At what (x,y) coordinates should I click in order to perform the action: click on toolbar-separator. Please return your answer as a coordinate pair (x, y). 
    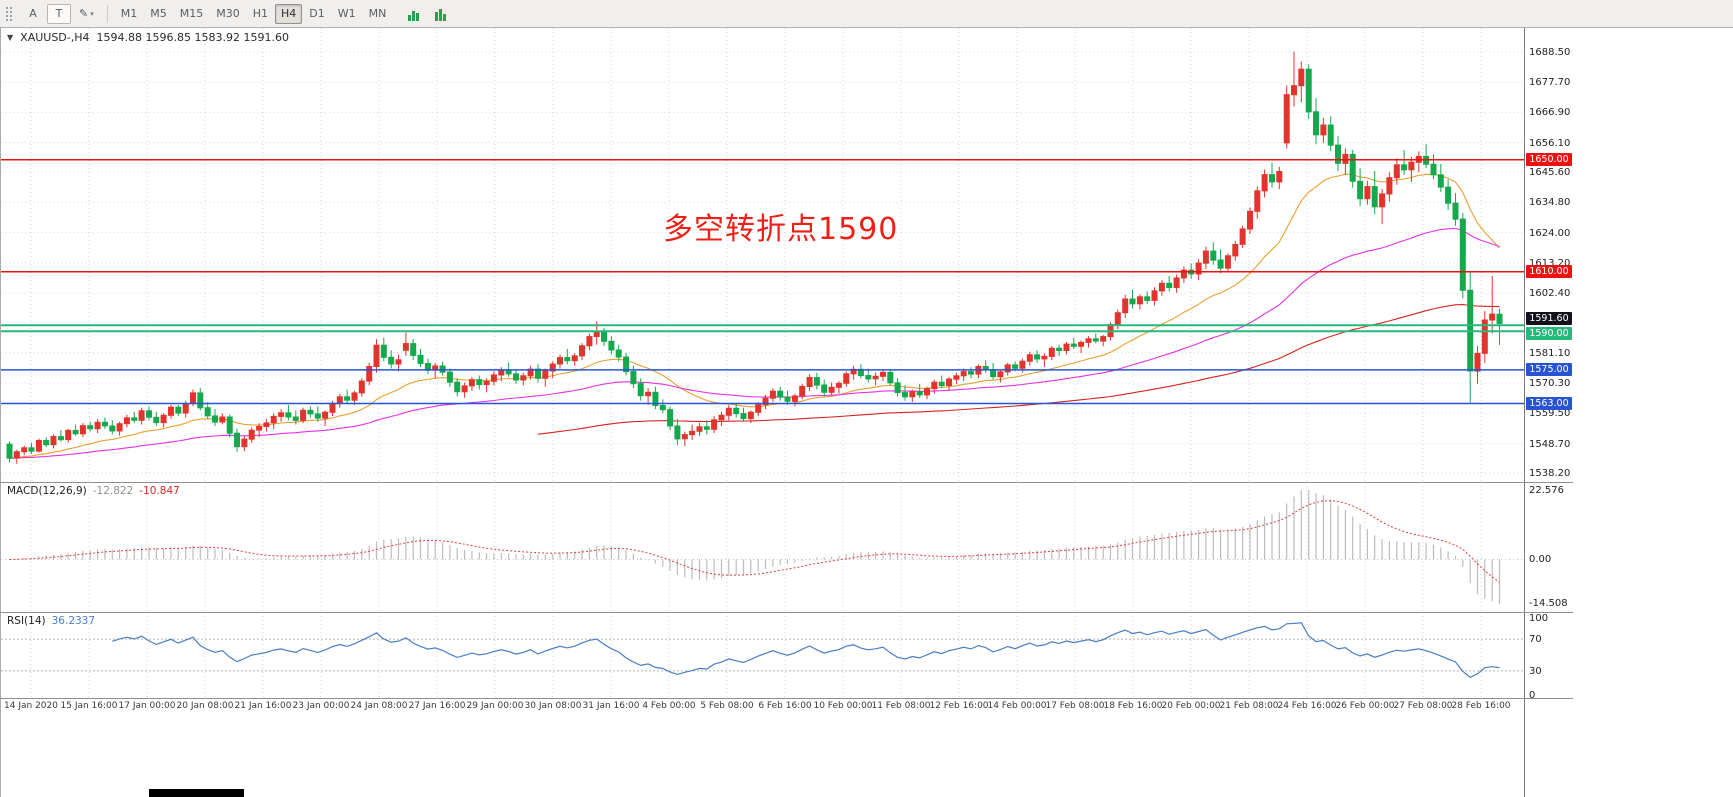
    Looking at the image, I should click on (107, 13).